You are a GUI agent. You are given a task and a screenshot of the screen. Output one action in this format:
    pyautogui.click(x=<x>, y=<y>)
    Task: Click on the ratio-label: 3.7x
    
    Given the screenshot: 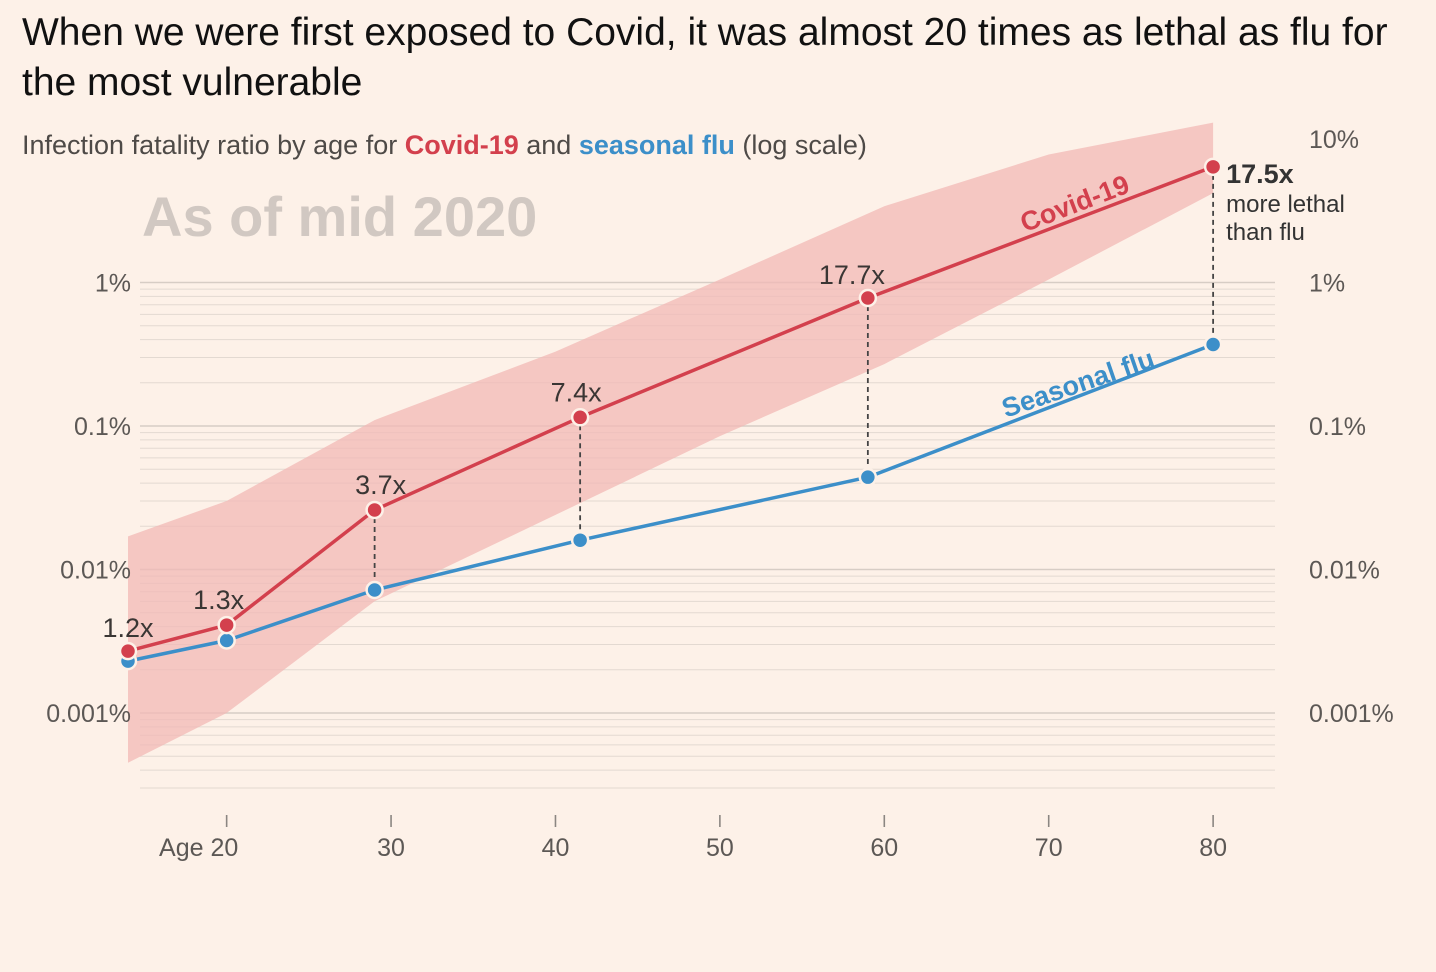 What is the action you would take?
    pyautogui.click(x=381, y=485)
    